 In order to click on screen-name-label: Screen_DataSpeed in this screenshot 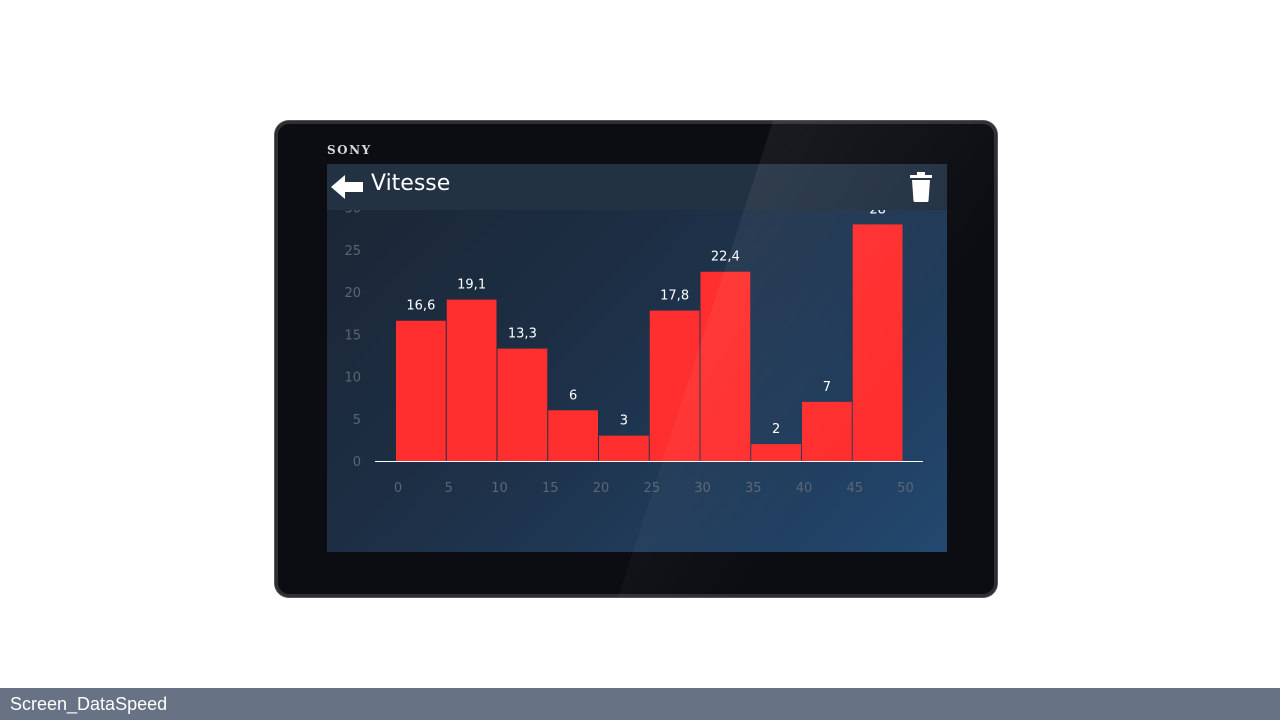, I will do `click(89, 704)`.